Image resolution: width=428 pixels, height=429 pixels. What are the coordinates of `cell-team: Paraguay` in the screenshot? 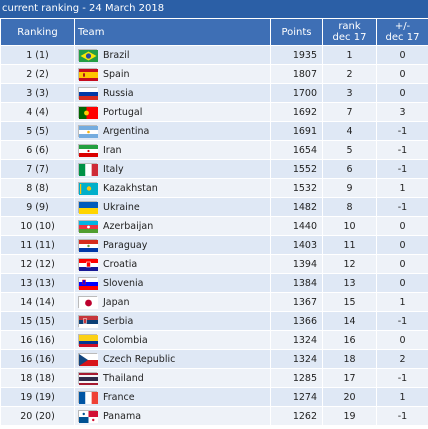 It's located at (172, 245).